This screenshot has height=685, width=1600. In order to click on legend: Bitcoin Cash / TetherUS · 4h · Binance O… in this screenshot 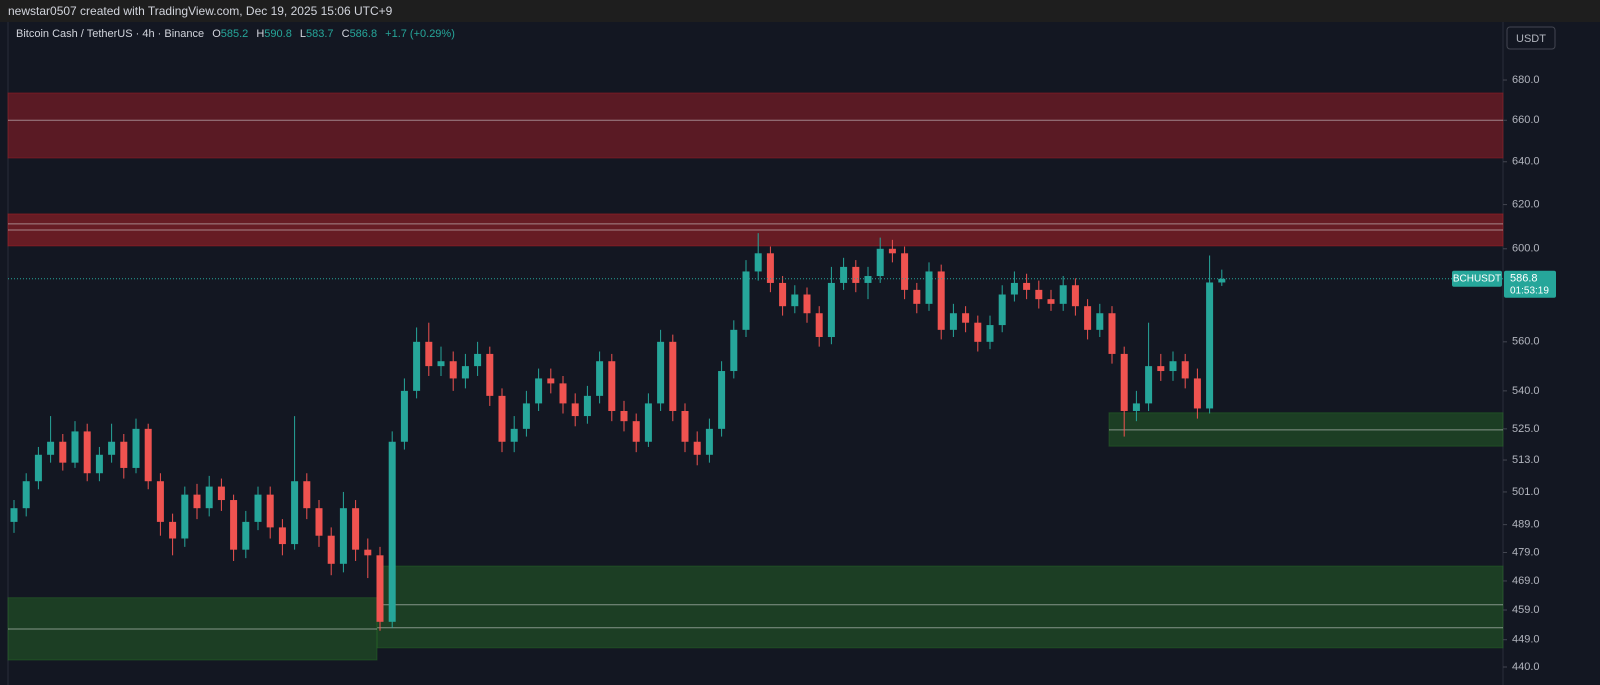, I will do `click(235, 34)`.